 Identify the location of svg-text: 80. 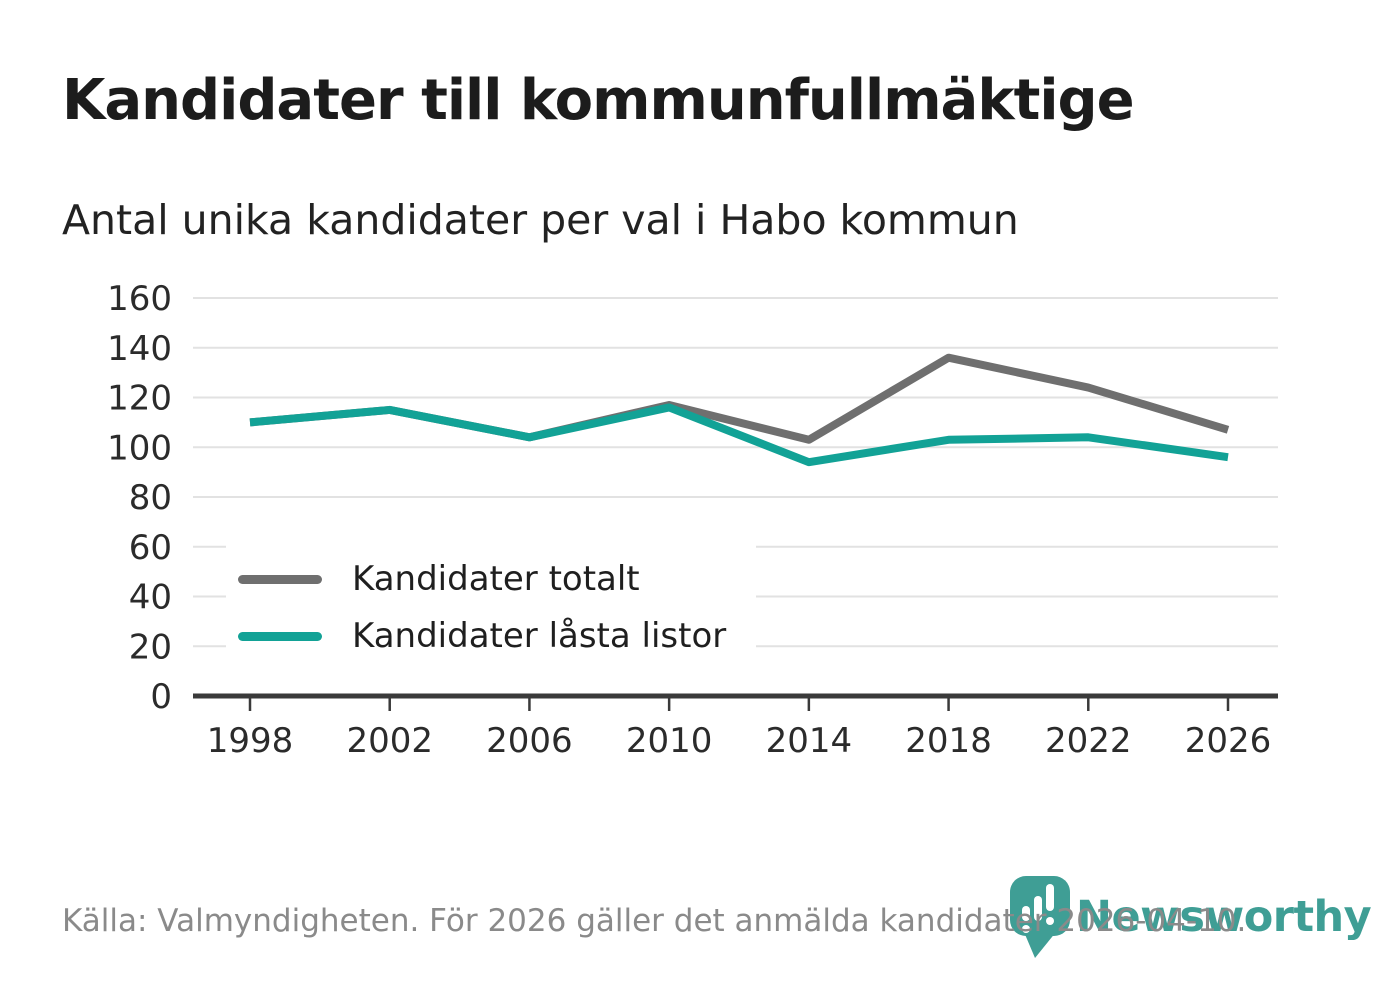
(150, 498).